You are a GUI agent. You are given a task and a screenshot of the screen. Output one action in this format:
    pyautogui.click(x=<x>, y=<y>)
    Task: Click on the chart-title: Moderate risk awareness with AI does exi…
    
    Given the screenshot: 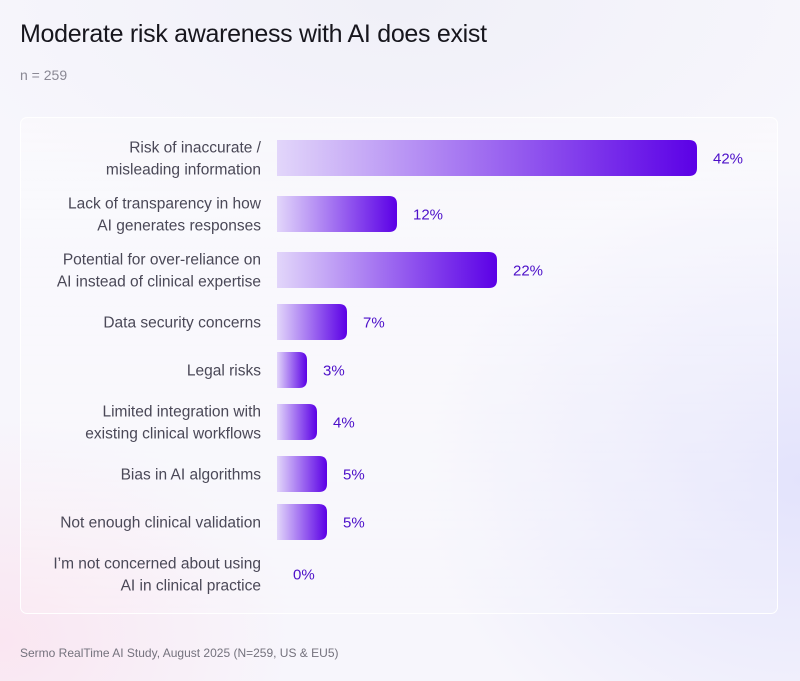 What is the action you would take?
    pyautogui.click(x=253, y=34)
    